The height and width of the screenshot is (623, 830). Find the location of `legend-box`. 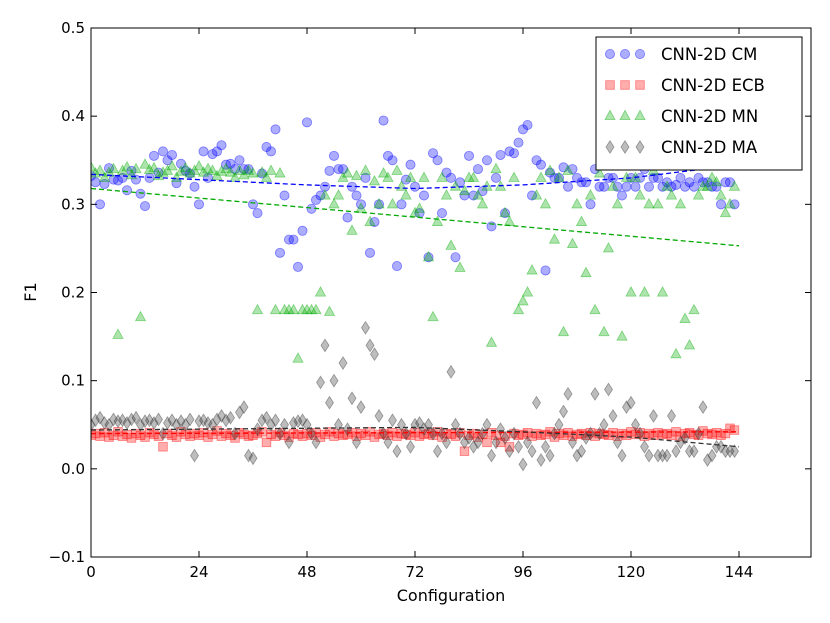

legend-box is located at coordinates (699, 103).